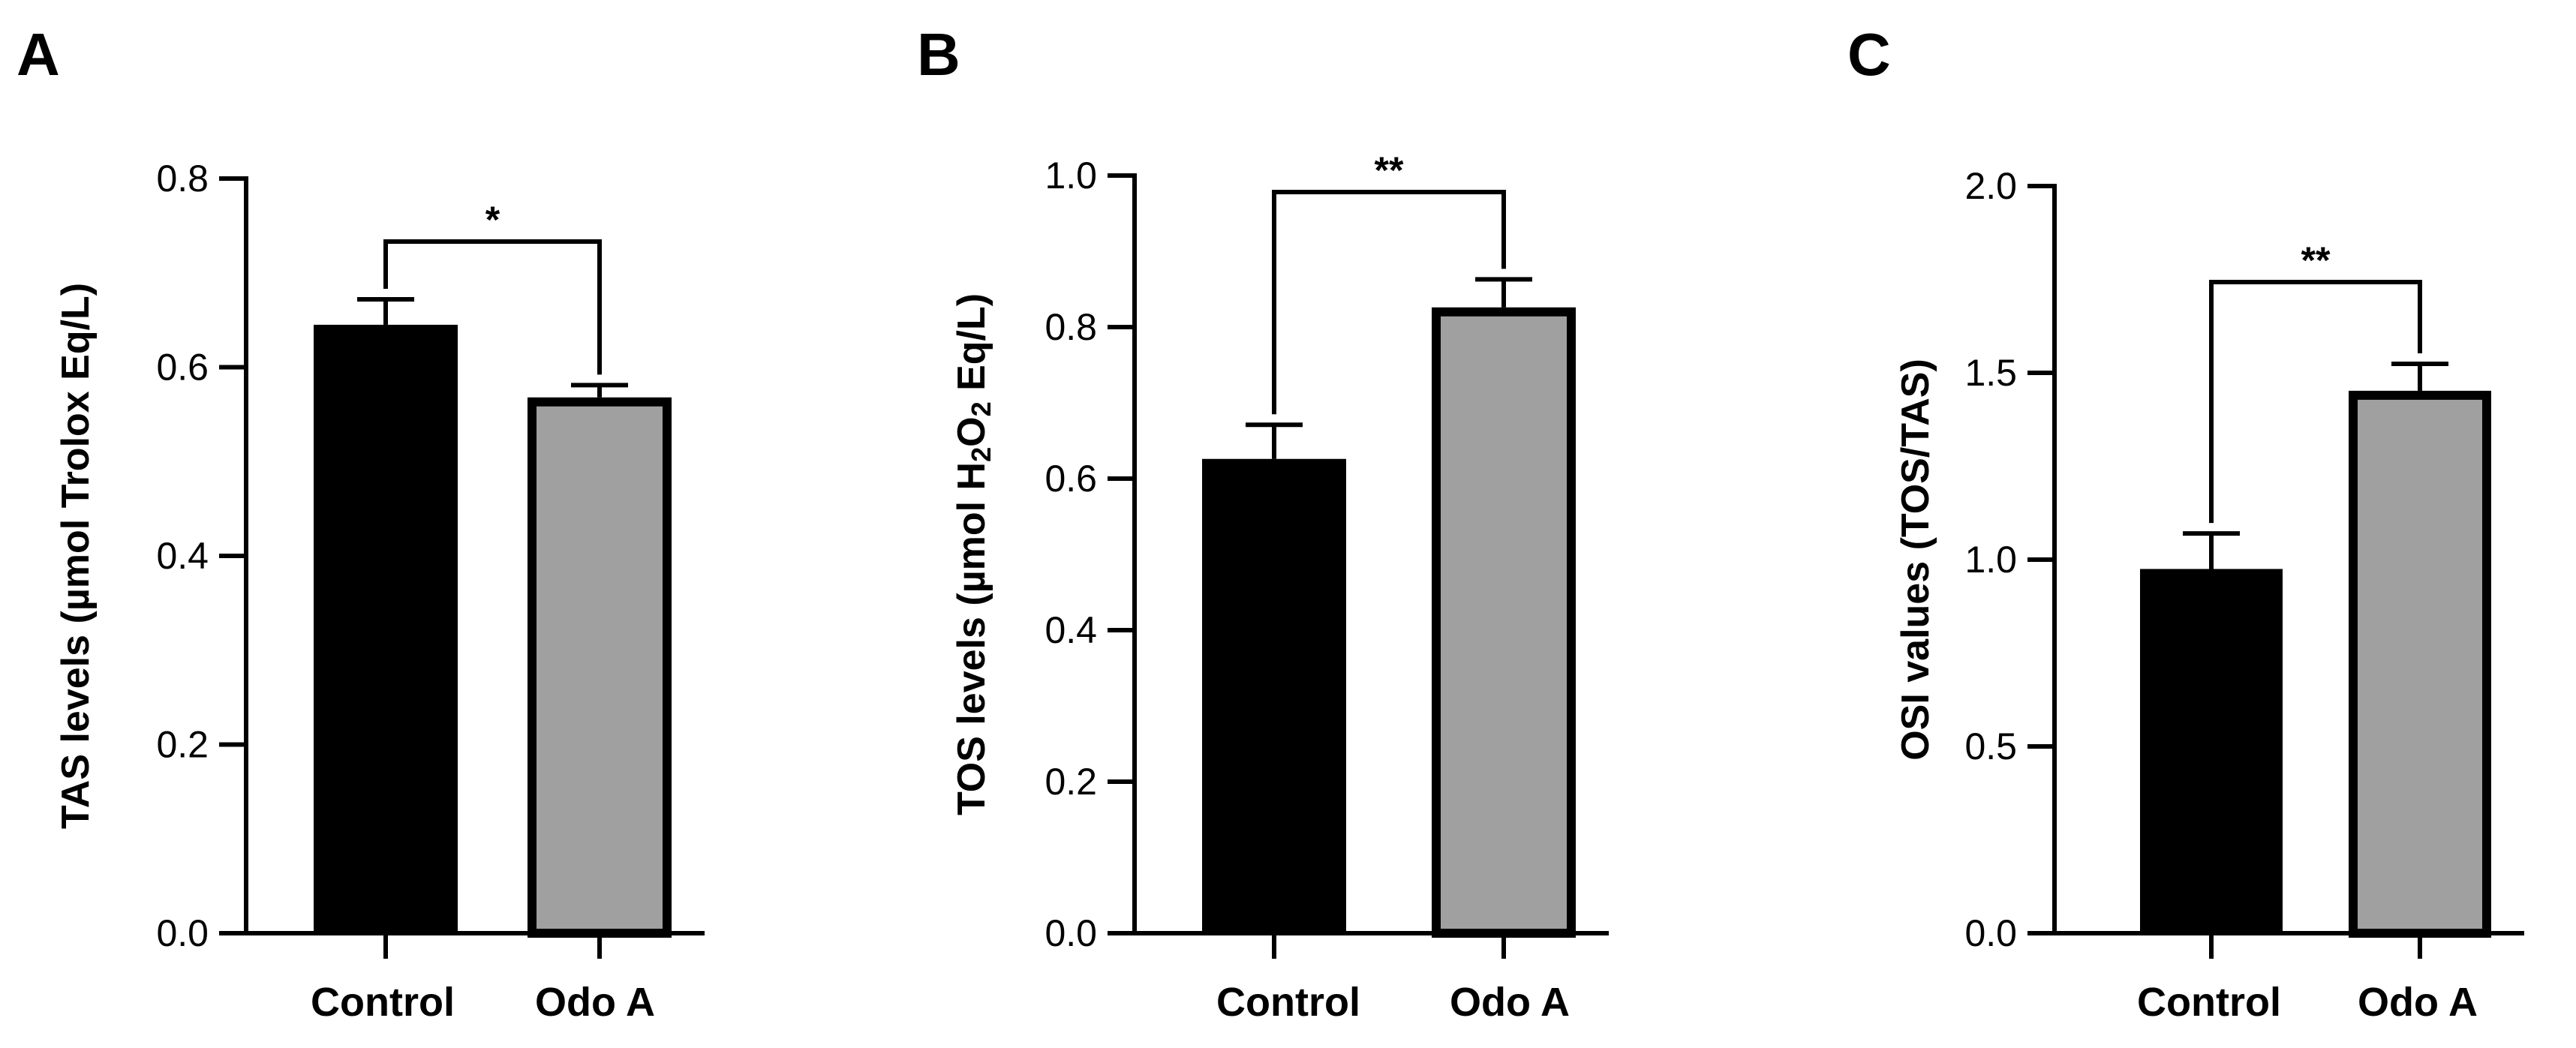 The height and width of the screenshot is (1048, 2576). I want to click on y-axis-title: TAS levels (µmol Trolox Eq/L), so click(76, 556).